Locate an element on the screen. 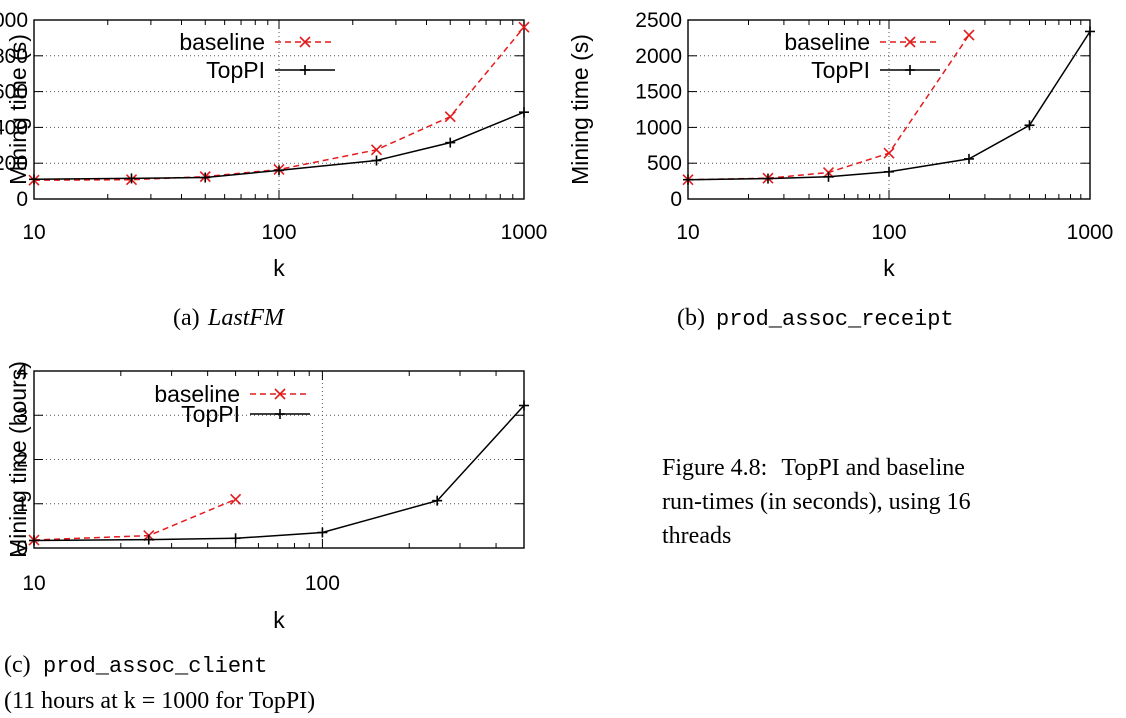 Image resolution: width=1126 pixels, height=718 pixels. y-axis-label: Mining time (hours) is located at coordinates (18, 459).